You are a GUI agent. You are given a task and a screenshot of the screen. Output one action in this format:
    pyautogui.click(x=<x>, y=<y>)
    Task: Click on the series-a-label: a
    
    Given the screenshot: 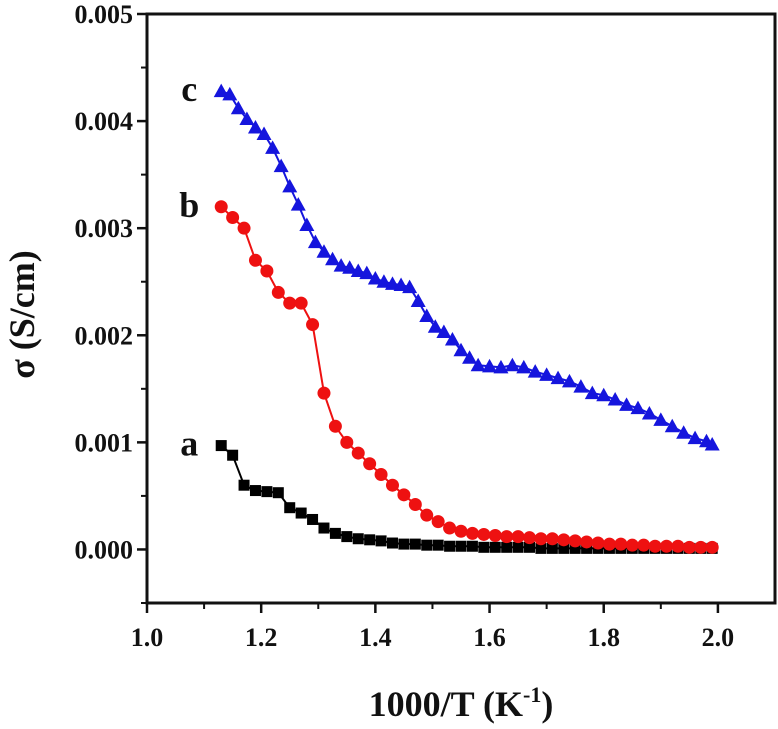 What is the action you would take?
    pyautogui.click(x=189, y=444)
    